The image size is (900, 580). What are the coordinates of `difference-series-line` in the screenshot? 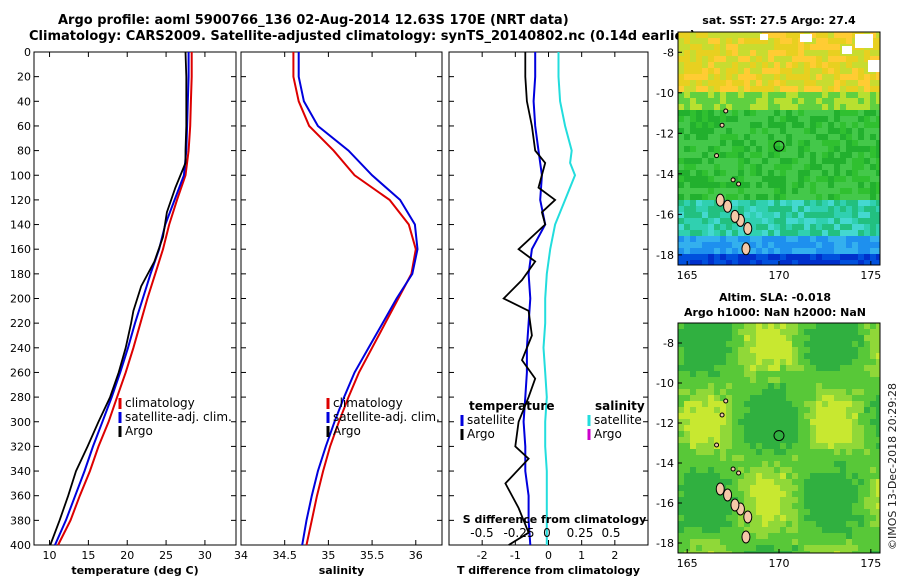 It's located at (529, 299).